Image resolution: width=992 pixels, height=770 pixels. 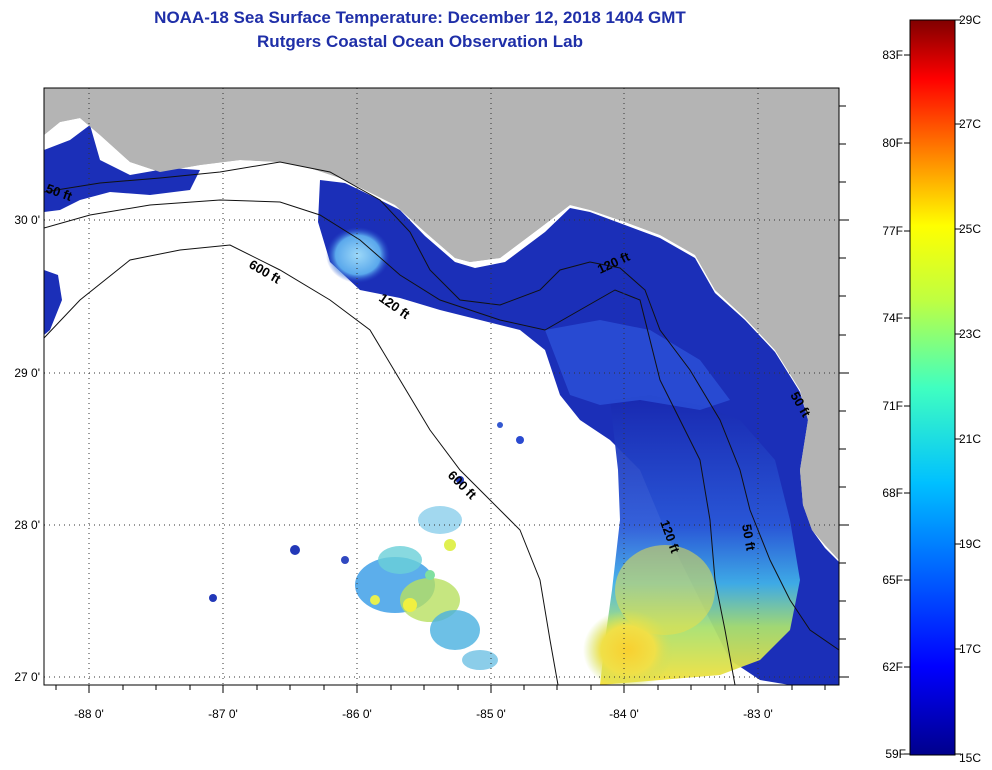 I want to click on lon-label: -86 0', so click(x=357, y=714).